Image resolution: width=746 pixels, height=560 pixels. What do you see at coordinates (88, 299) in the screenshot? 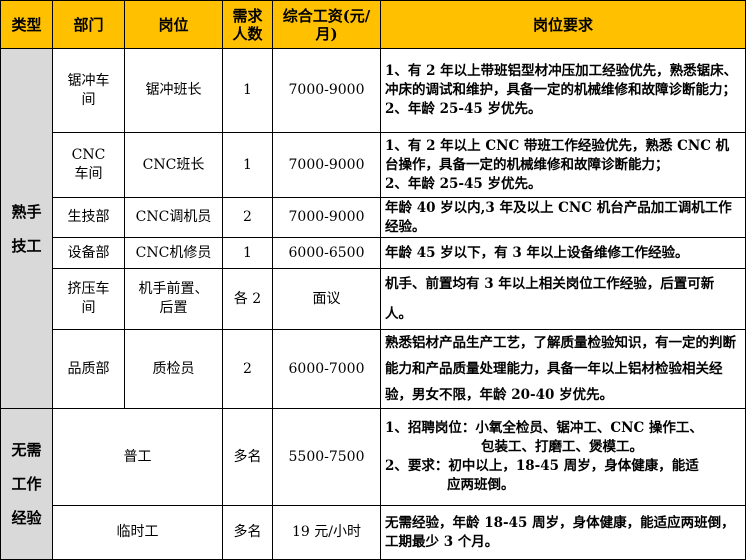
I see `dept: 挤压车间` at bounding box center [88, 299].